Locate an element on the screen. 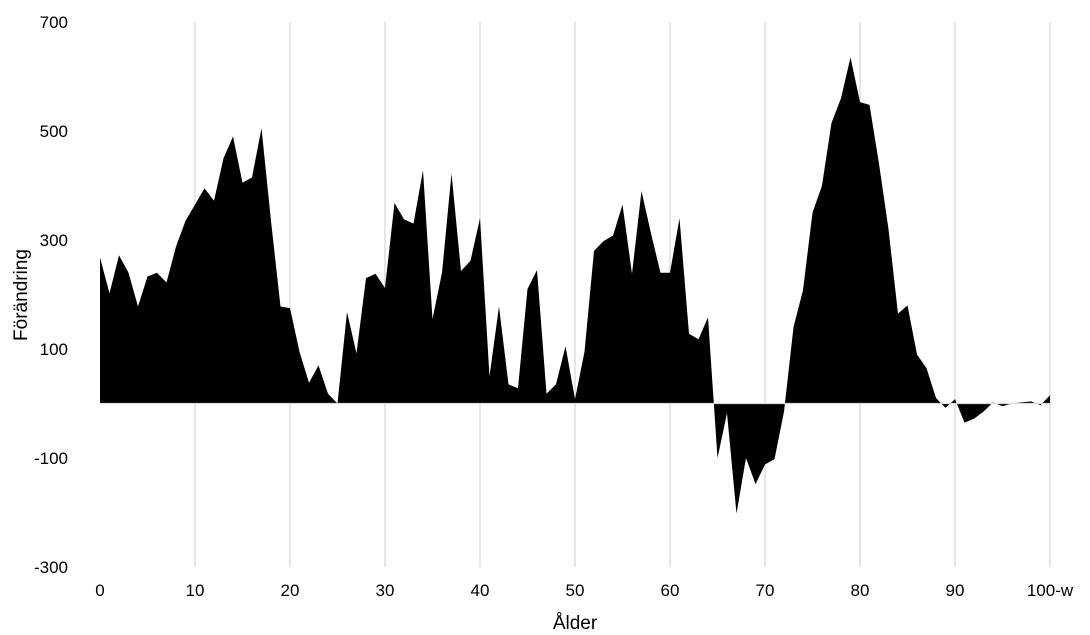 The height and width of the screenshot is (635, 1090). x-tick-label: 60 is located at coordinates (670, 590).